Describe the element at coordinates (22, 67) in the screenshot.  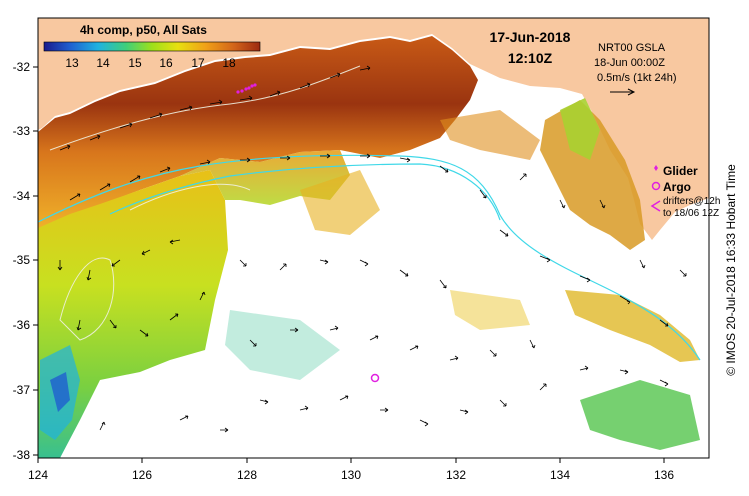
I see `y-tick: -32` at that location.